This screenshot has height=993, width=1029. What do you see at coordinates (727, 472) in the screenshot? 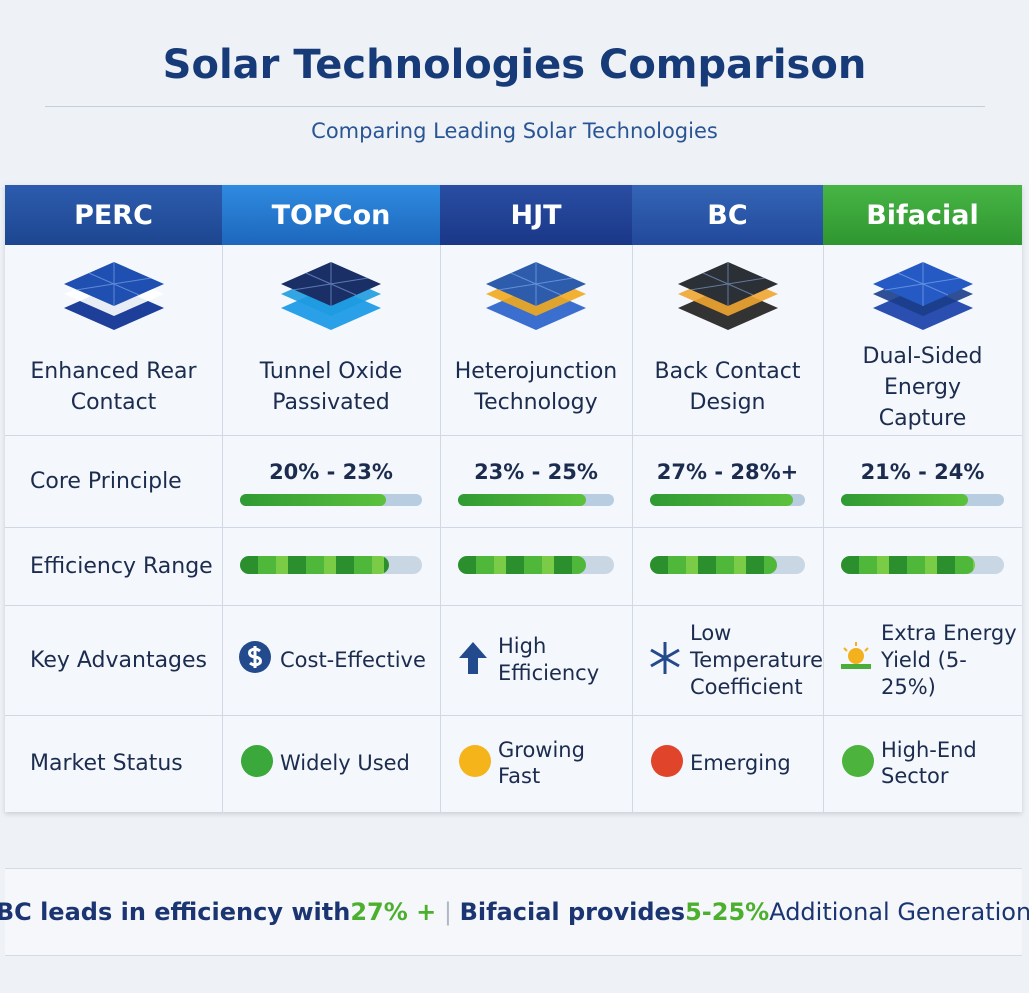
I see `efficiency-text: 27% - 28%+` at bounding box center [727, 472].